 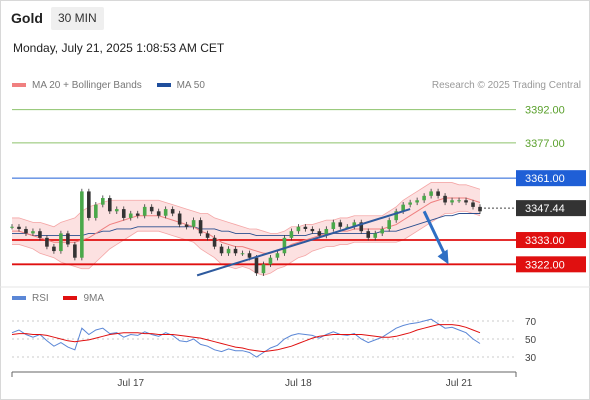 What do you see at coordinates (545, 111) in the screenshot?
I see `level-label-3392.00: 3392.00` at bounding box center [545, 111].